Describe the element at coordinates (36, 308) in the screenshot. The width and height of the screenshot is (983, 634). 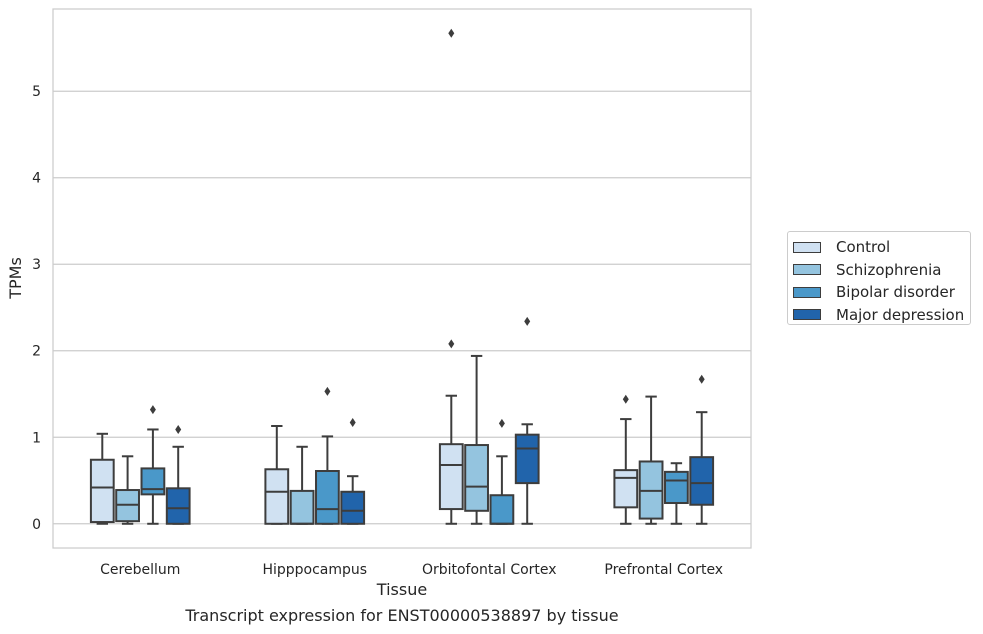
I see `y-axis-ticks: 0 1 2 3 4 5` at that location.